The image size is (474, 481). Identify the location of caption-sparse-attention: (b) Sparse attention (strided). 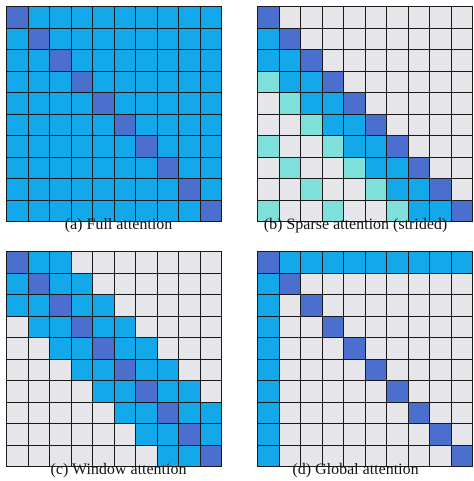
(355, 224).